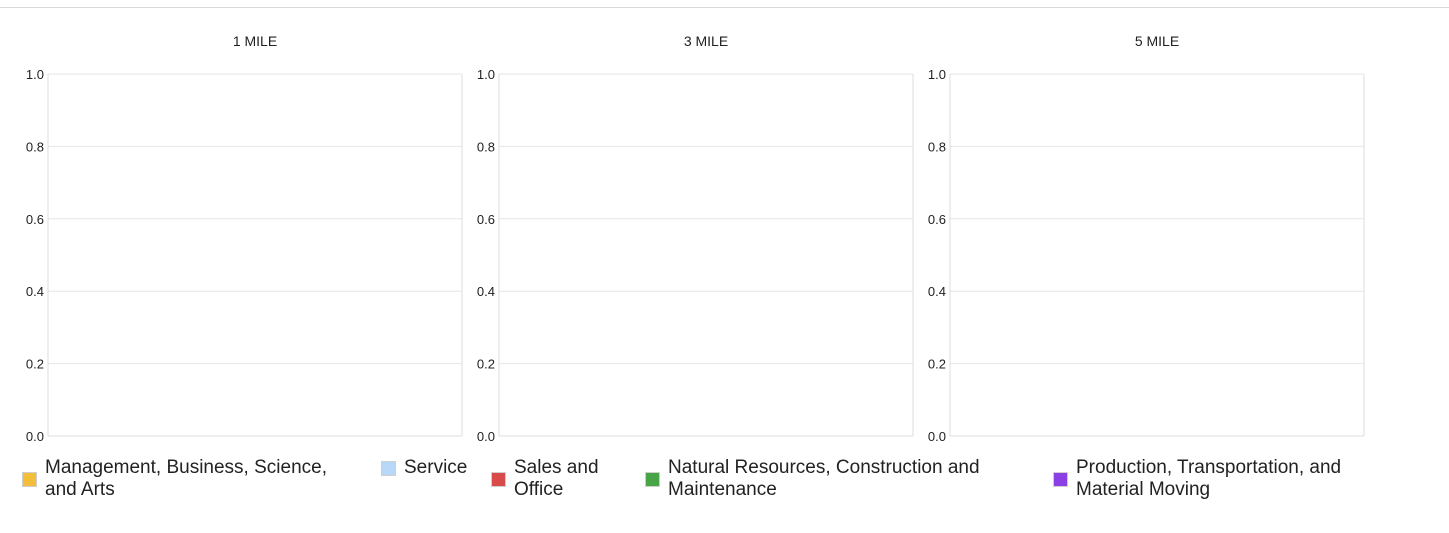 The height and width of the screenshot is (533, 1449). I want to click on y-tick-label-2-2: 0.4, so click(486, 291).